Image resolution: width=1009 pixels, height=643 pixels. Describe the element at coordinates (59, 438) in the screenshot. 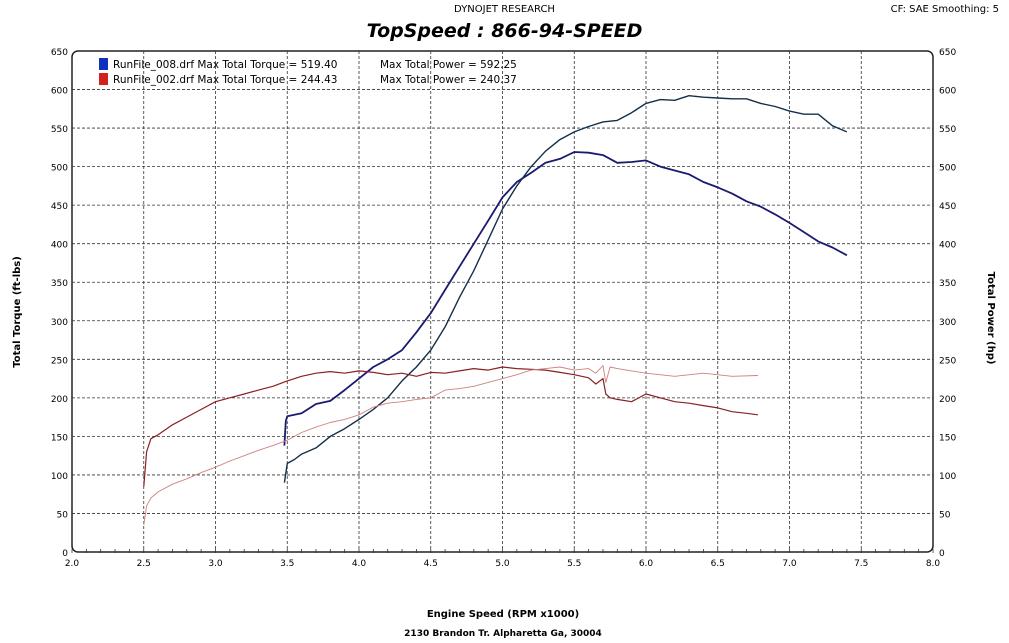

I see `y-tick-label: 150` at that location.